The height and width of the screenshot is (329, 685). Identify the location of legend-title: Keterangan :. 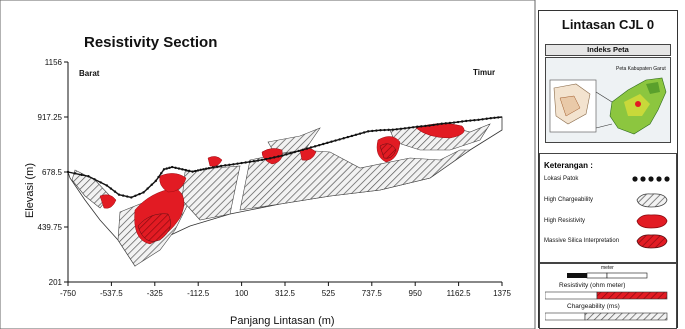
(568, 165).